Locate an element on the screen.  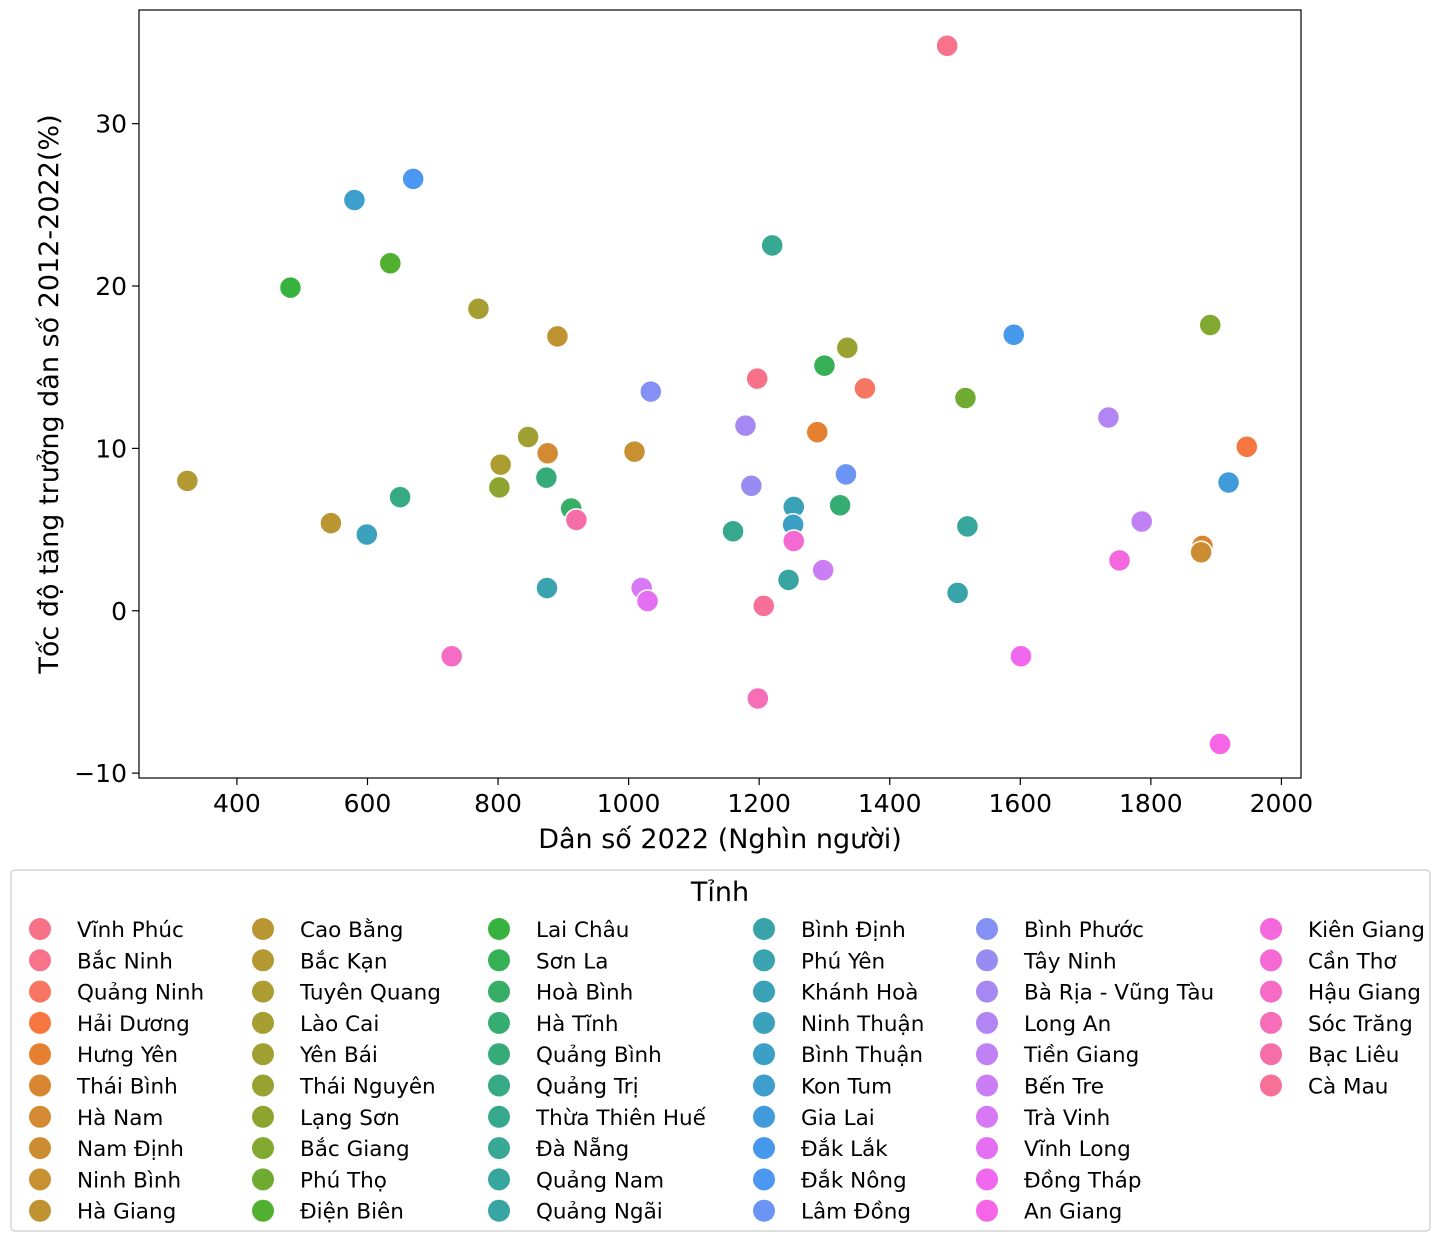
x-tick-label: 1000 is located at coordinates (629, 803).